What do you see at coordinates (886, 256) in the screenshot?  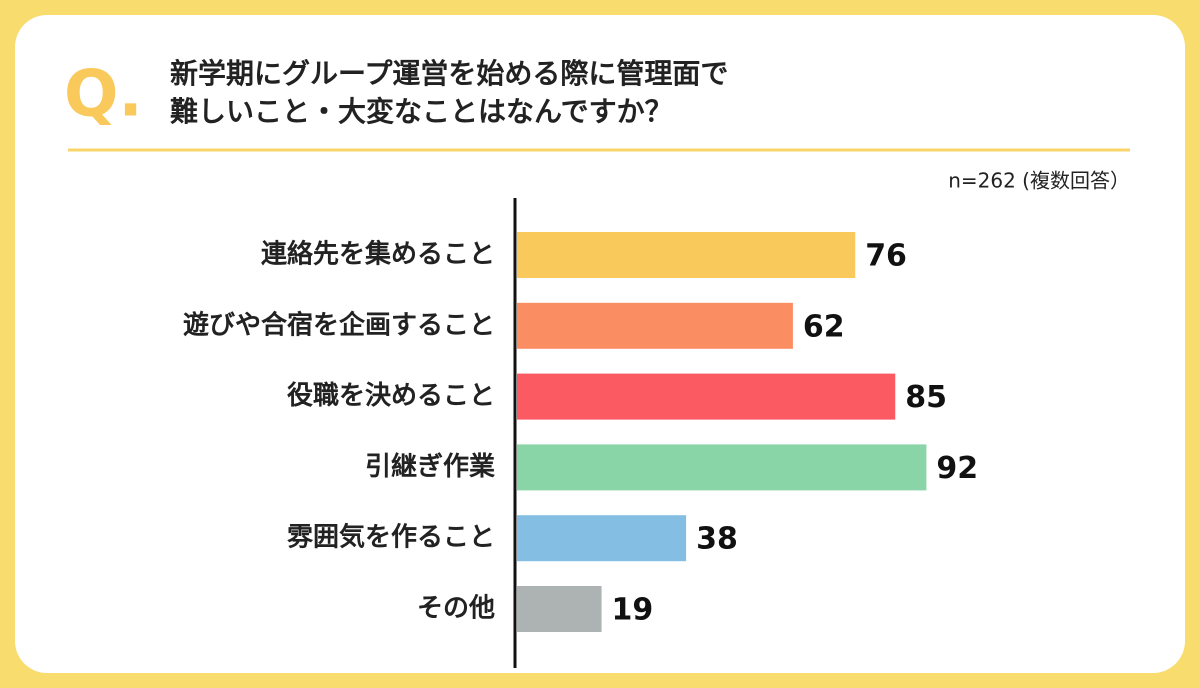 I see `value-label: 76` at bounding box center [886, 256].